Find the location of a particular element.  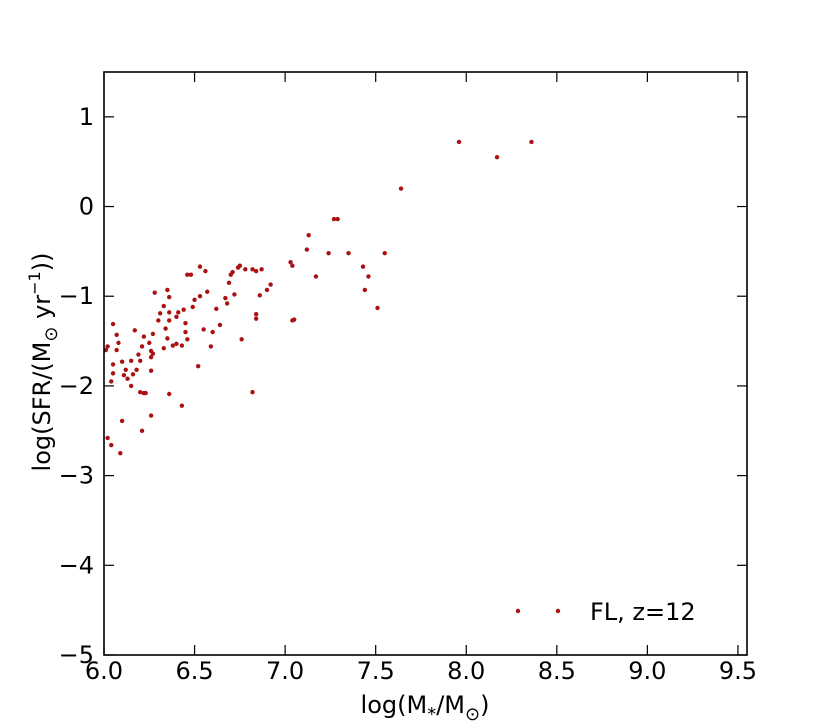

x-tick-label: 6.5 is located at coordinates (194, 671).